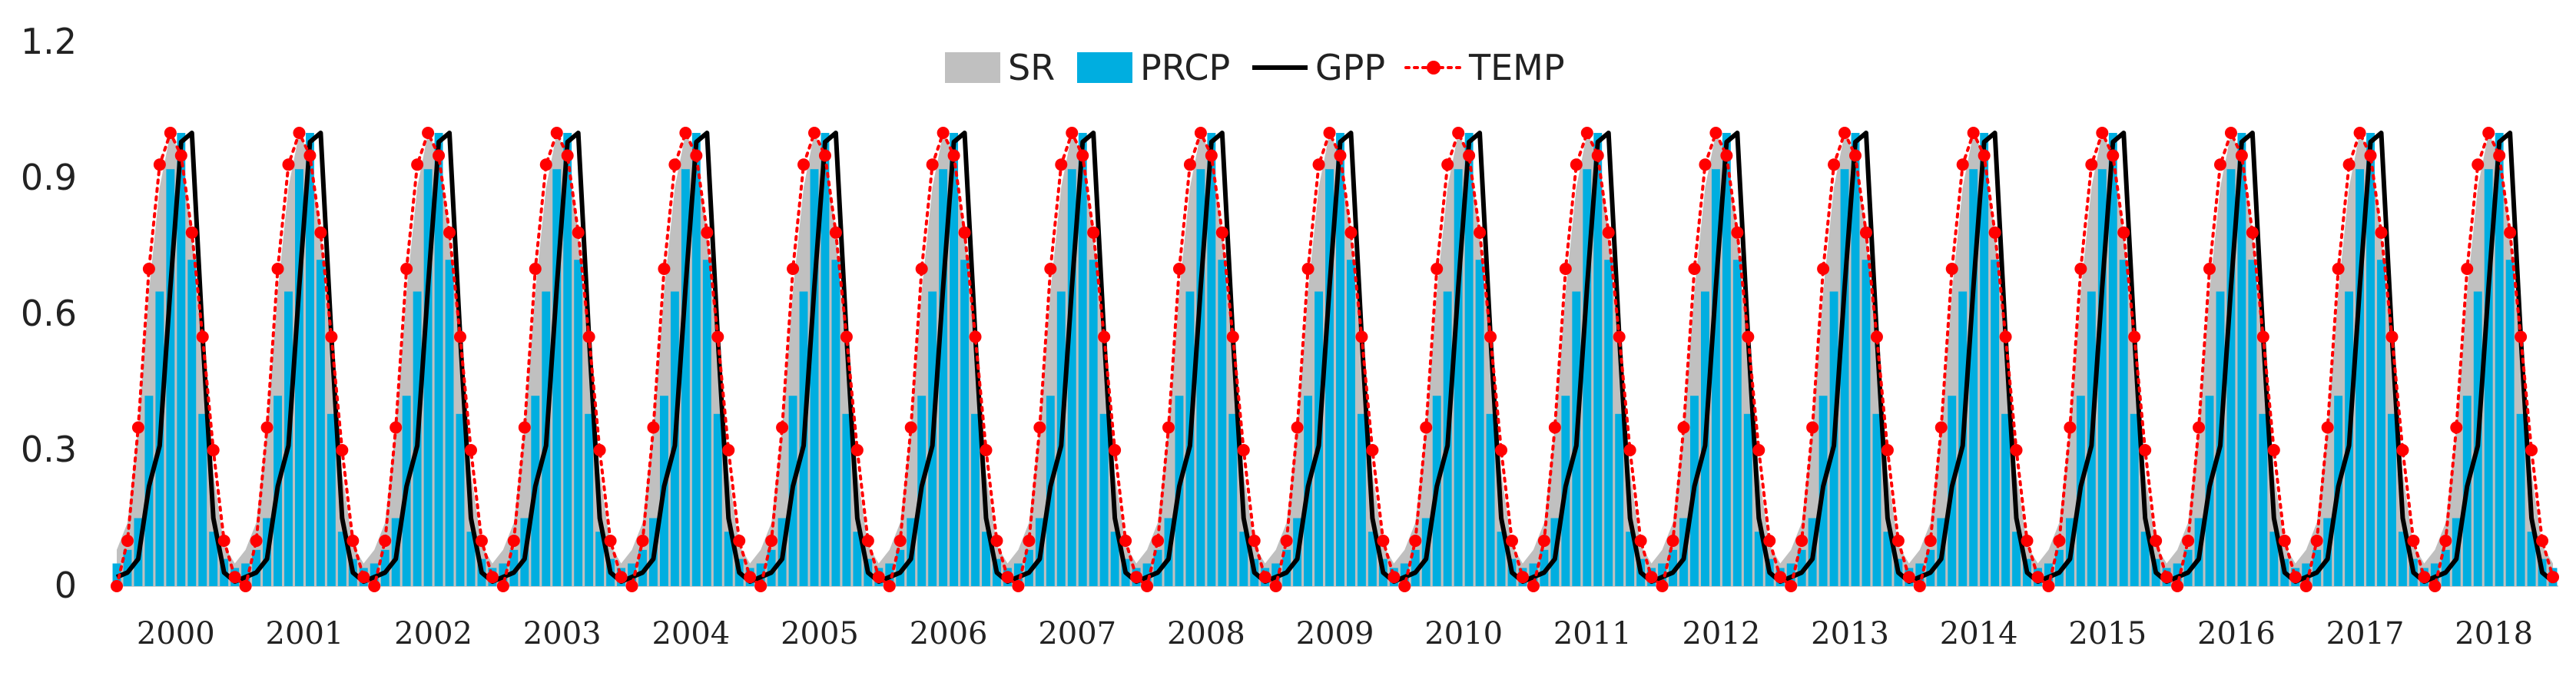 The width and height of the screenshot is (2576, 676). I want to click on x-tick-label: 2008, so click(1206, 633).